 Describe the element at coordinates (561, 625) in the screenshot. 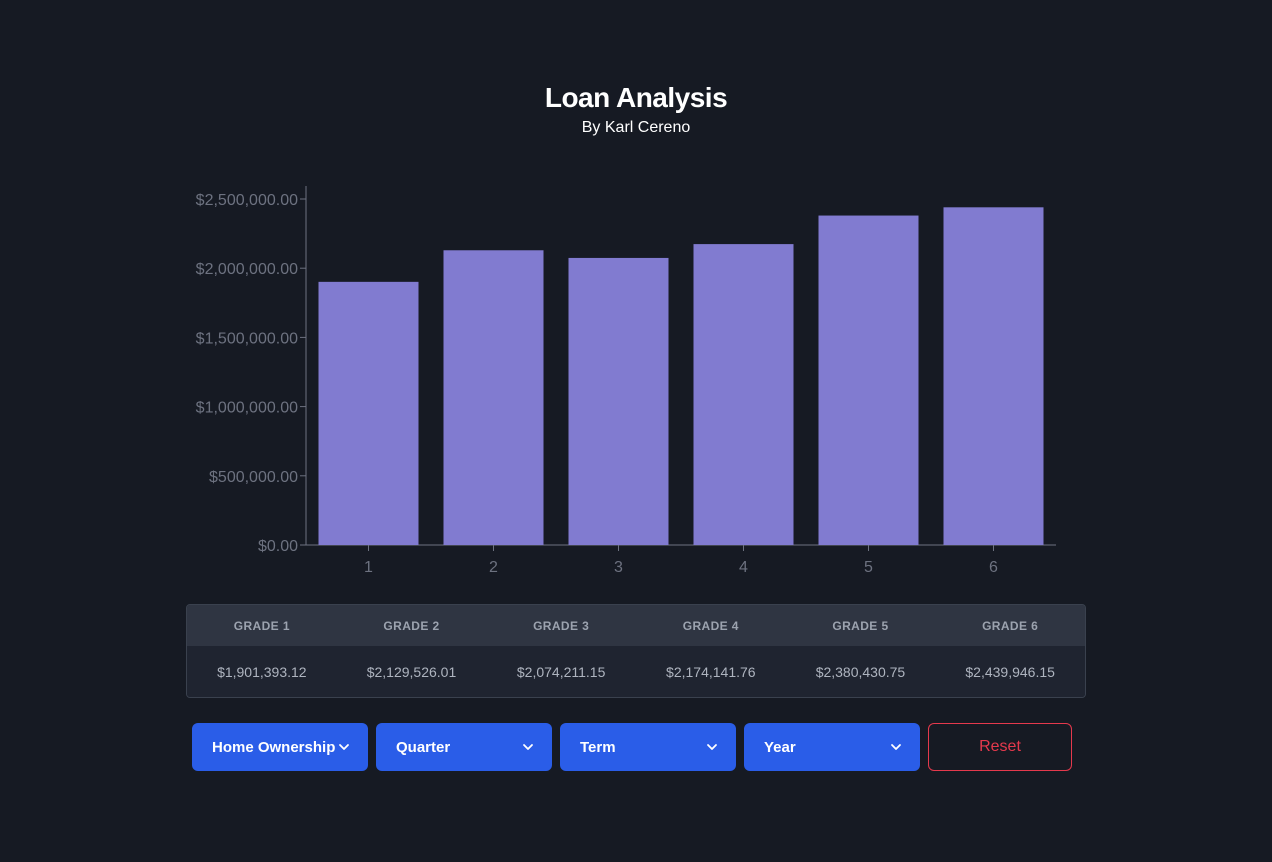

I see `table-header-grade-3: GRADE 3` at that location.